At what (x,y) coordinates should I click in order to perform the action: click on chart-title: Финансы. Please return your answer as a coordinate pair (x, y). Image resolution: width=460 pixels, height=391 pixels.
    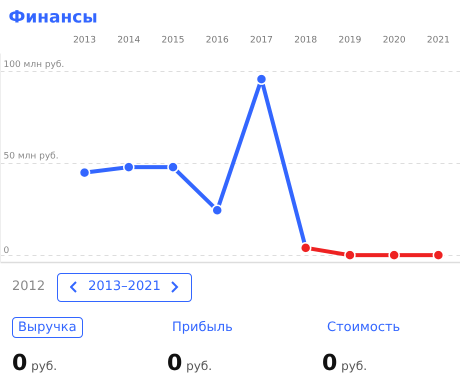
    Looking at the image, I should click on (53, 18).